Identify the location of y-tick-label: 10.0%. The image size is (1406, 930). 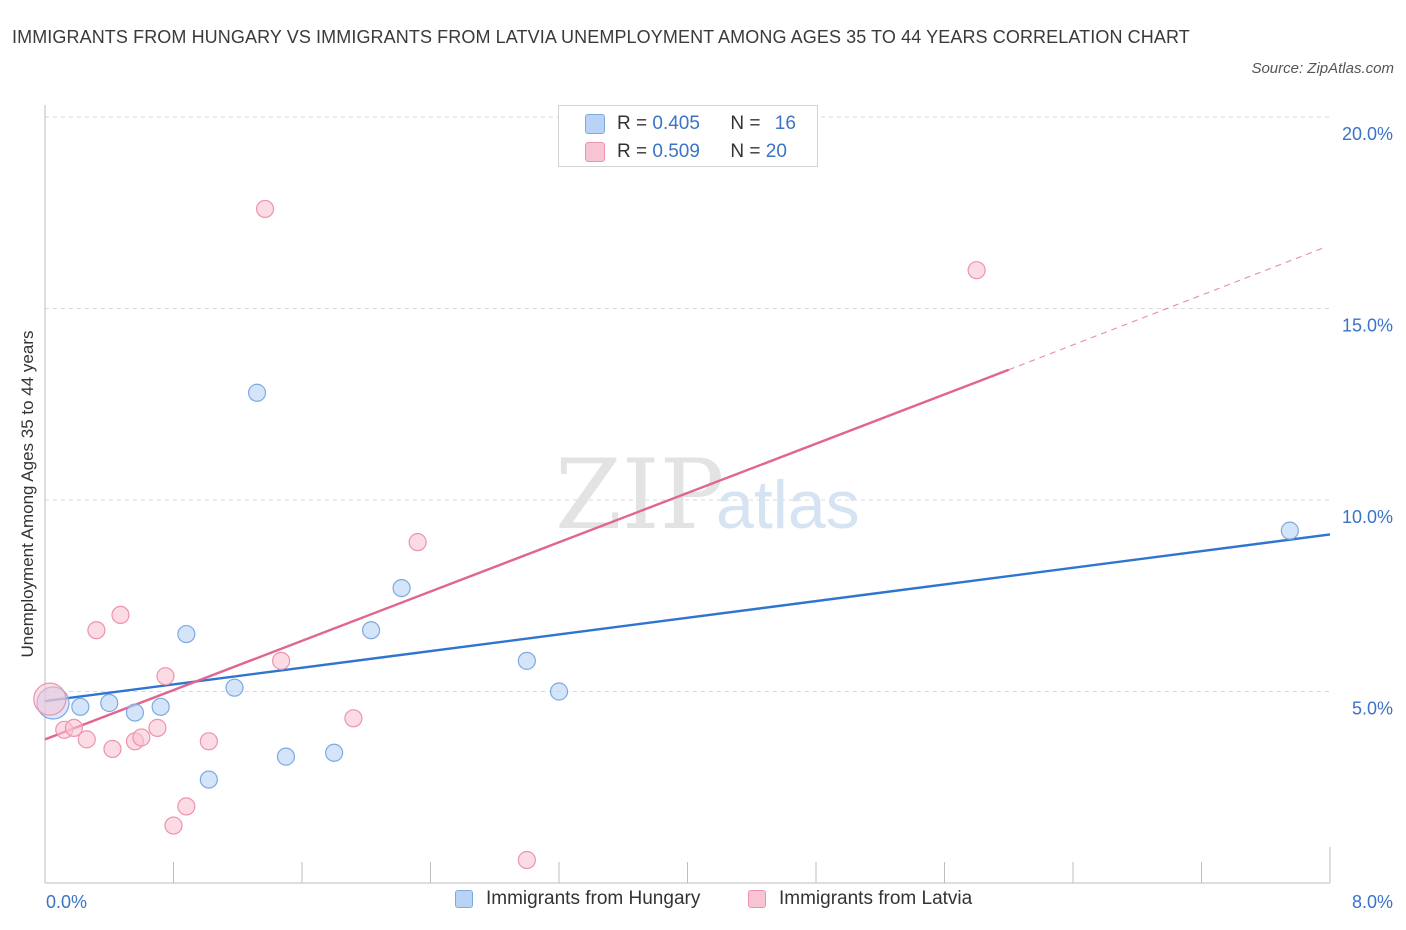
(1367, 517).